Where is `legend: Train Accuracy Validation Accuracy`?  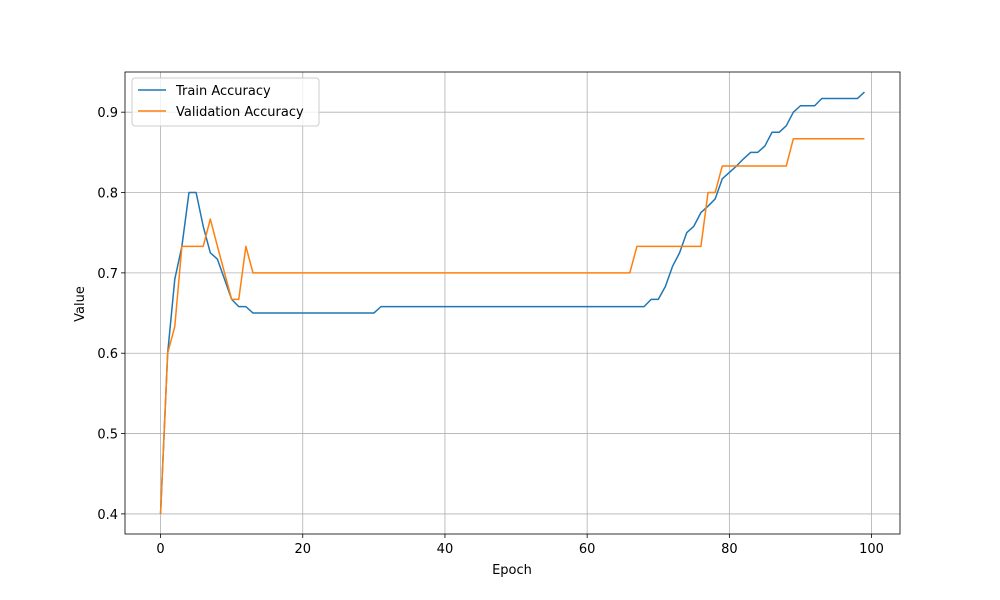 legend: Train Accuracy Validation Accuracy is located at coordinates (225, 102).